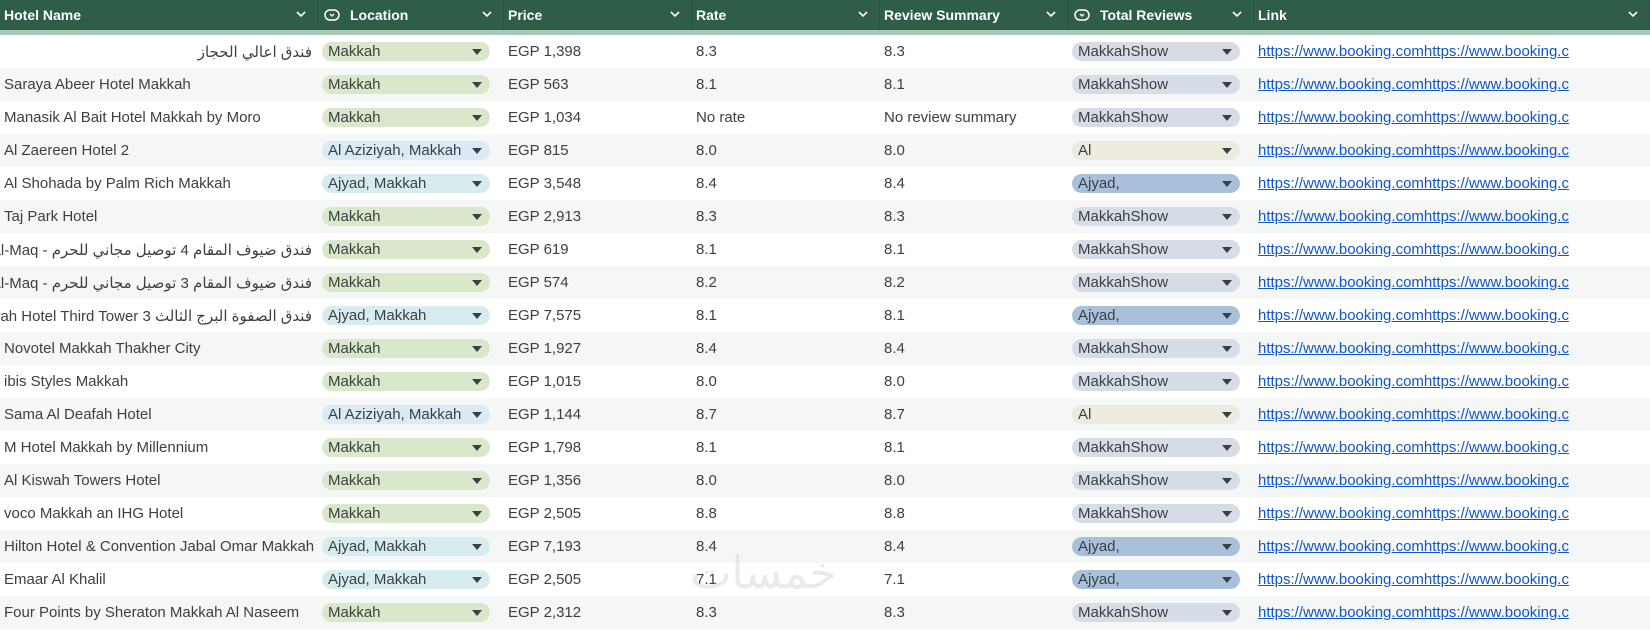  What do you see at coordinates (78, 414) in the screenshot?
I see `hotel-name-cell: Sama Al Deafah Hotel` at bounding box center [78, 414].